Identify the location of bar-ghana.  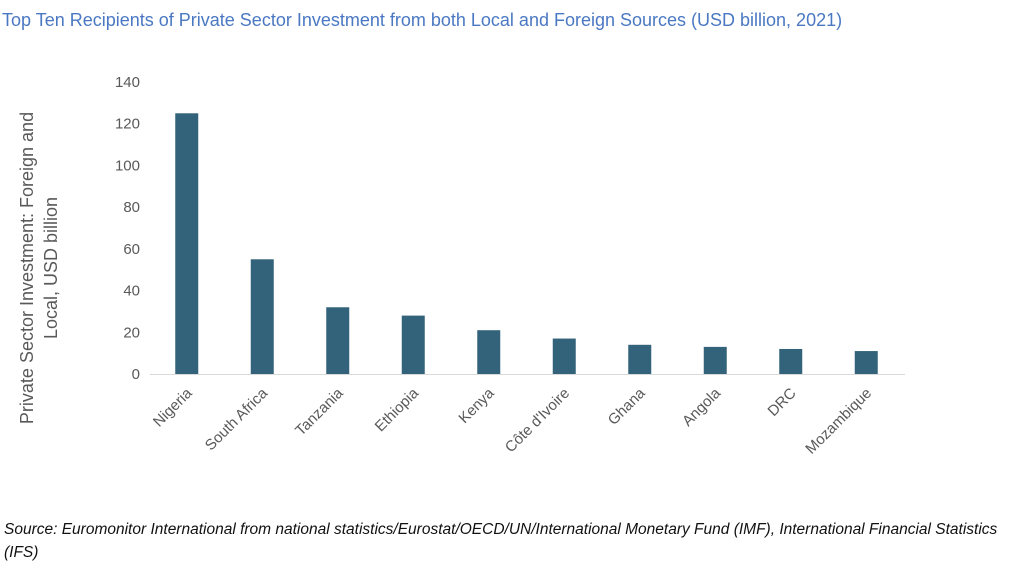
(640, 359).